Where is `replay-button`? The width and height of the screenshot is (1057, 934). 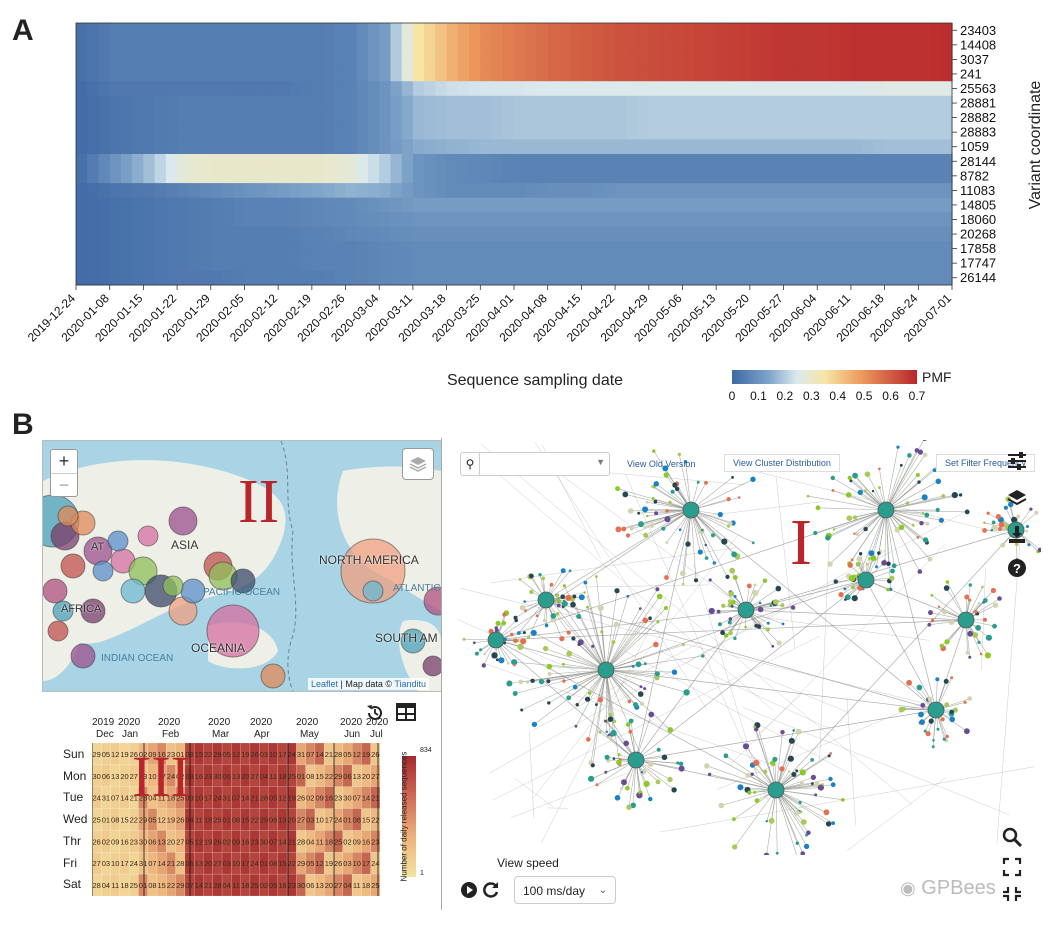
replay-button is located at coordinates (491, 892).